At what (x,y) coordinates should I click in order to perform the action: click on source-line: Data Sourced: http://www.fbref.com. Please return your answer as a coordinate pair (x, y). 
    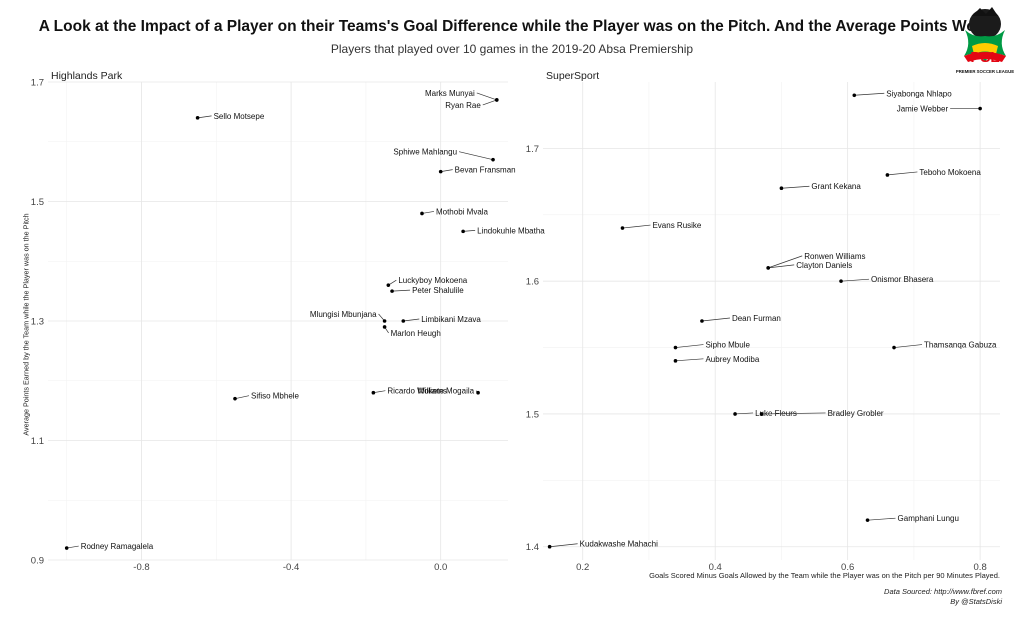
    Looking at the image, I should click on (943, 591).